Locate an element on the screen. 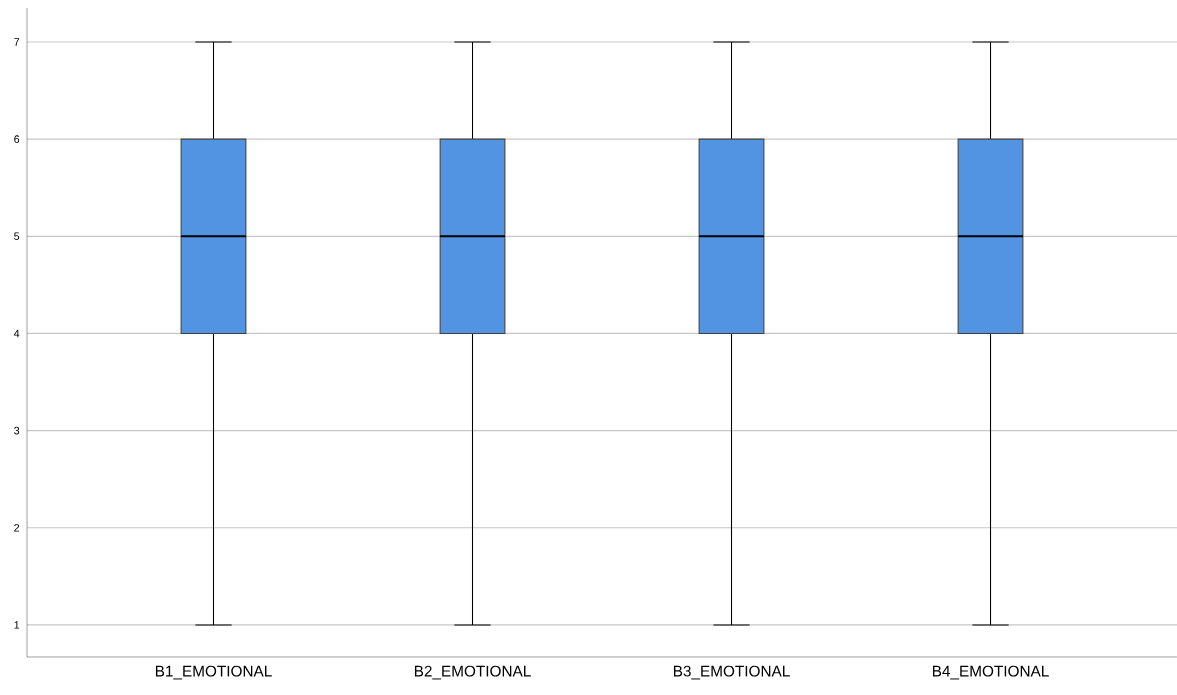 The height and width of the screenshot is (695, 1177). y-tick-label: 2 is located at coordinates (17, 528).